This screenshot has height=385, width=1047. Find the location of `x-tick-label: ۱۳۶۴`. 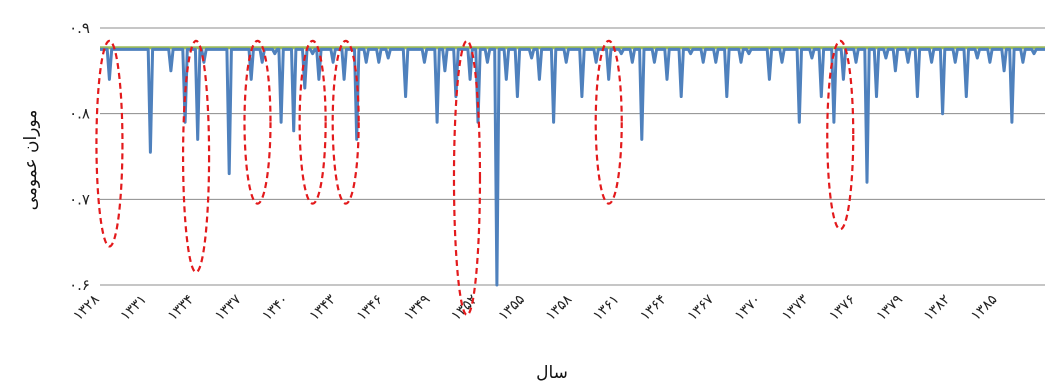

x-tick-label: ۱۳۶۴ is located at coordinates (653, 308).